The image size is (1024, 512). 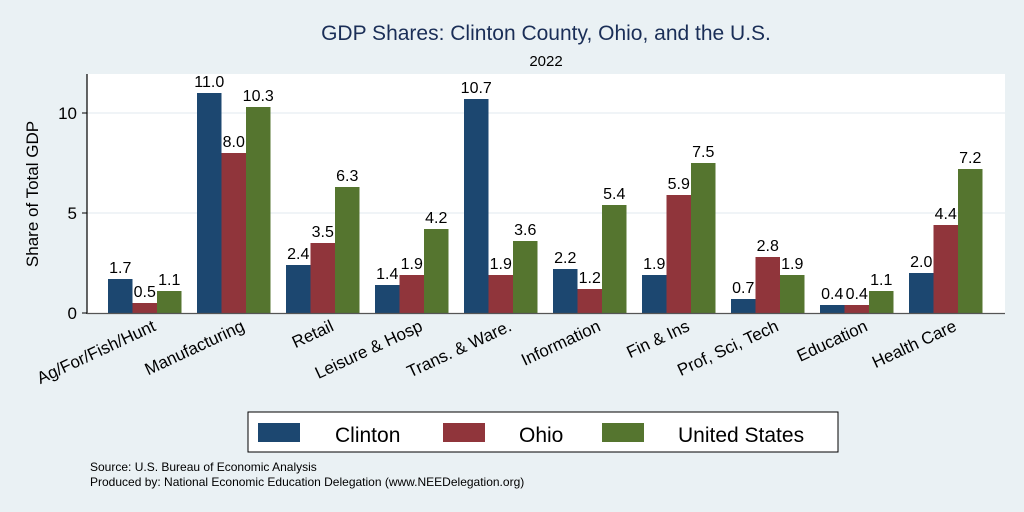 I want to click on data-label: 8.0, so click(x=234, y=142).